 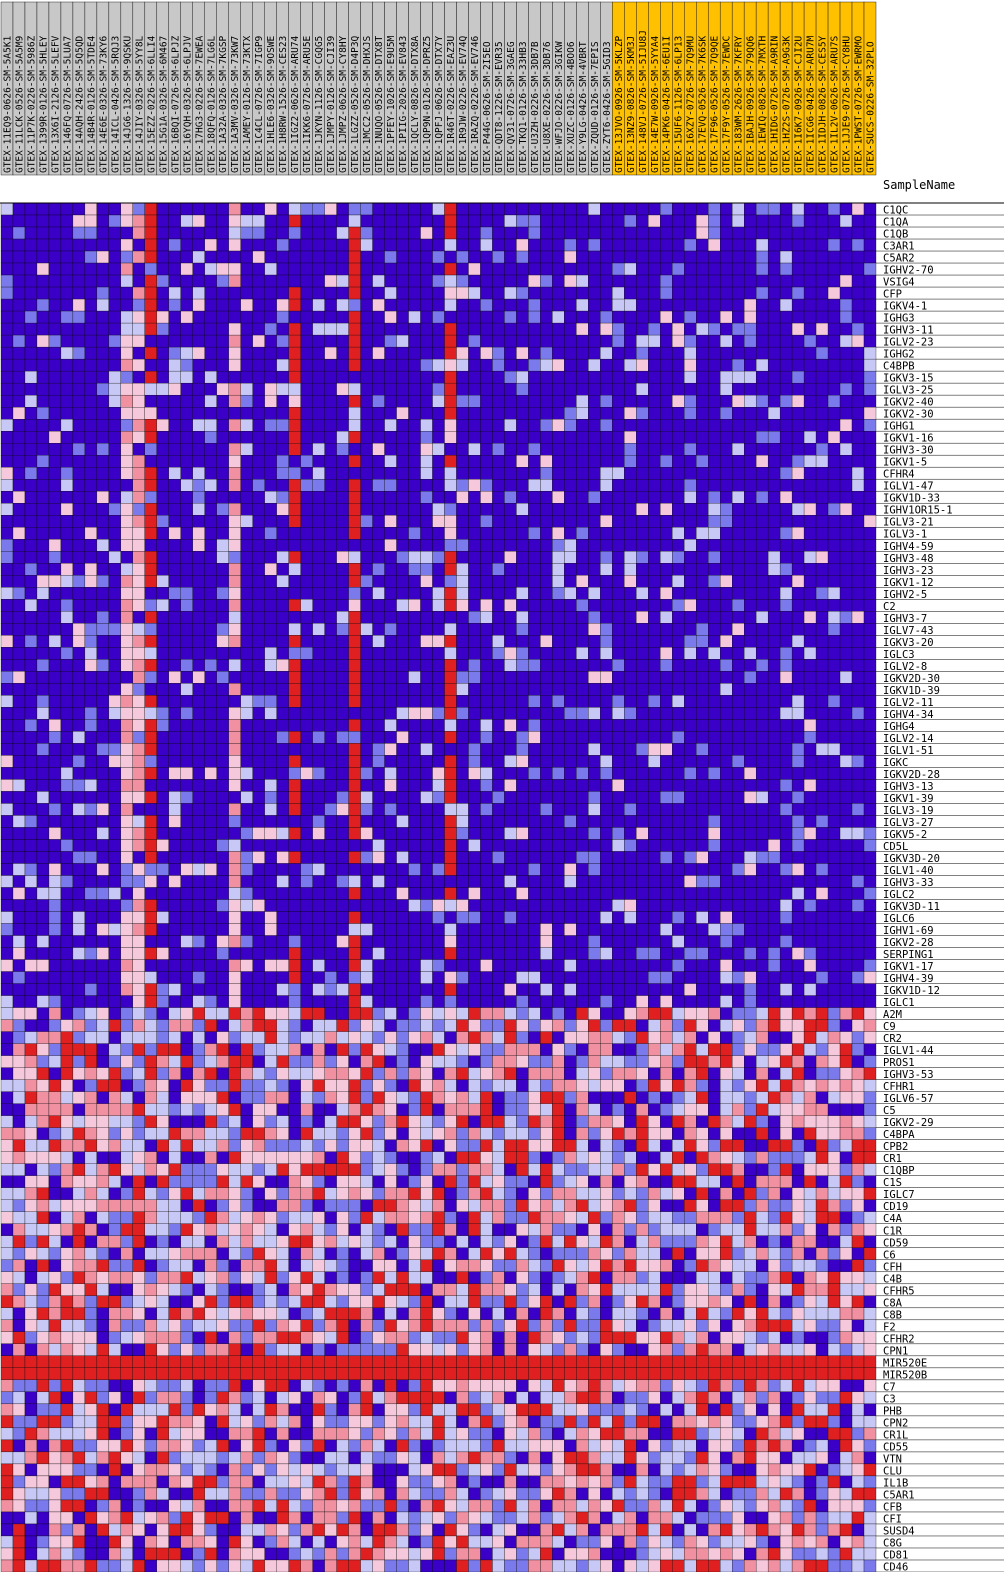 What do you see at coordinates (187, 104) in the screenshot?
I see `column-label: GTEX-16YQH-0326-SM-6LPJV` at bounding box center [187, 104].